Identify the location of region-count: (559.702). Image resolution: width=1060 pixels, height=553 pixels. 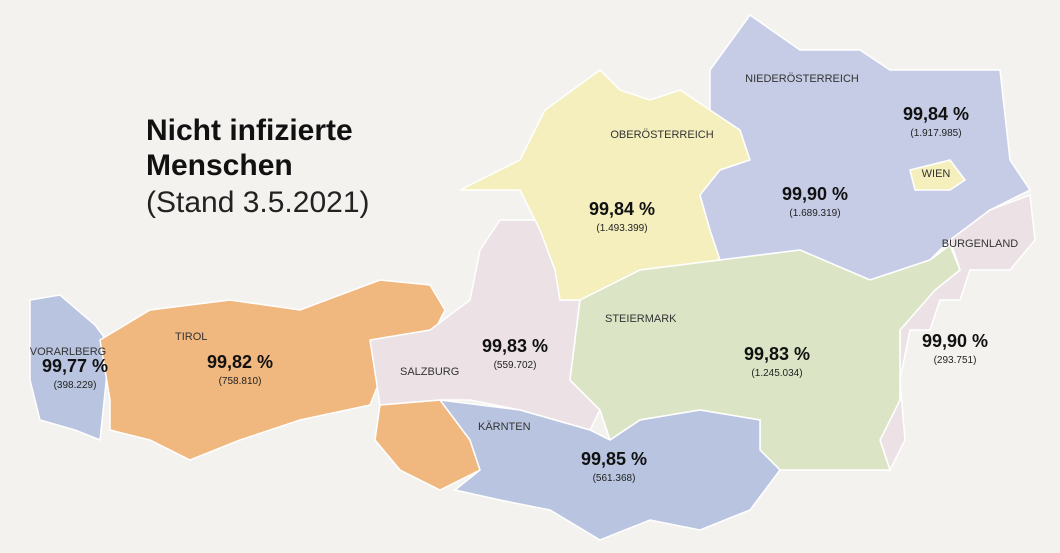
(515, 365).